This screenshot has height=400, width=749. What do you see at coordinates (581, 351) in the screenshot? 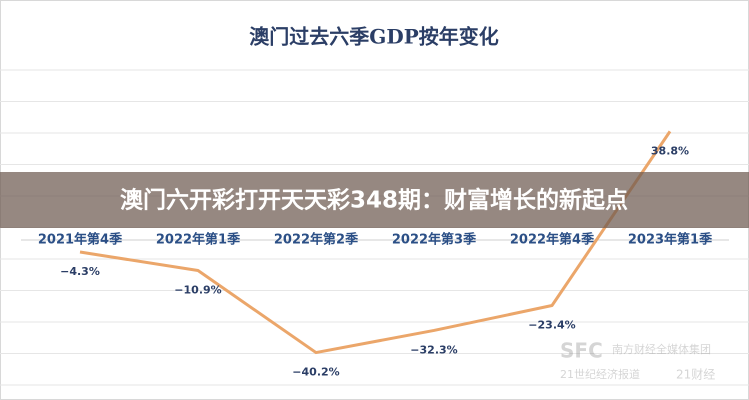
I see `watermark-logo: SFC` at bounding box center [581, 351].